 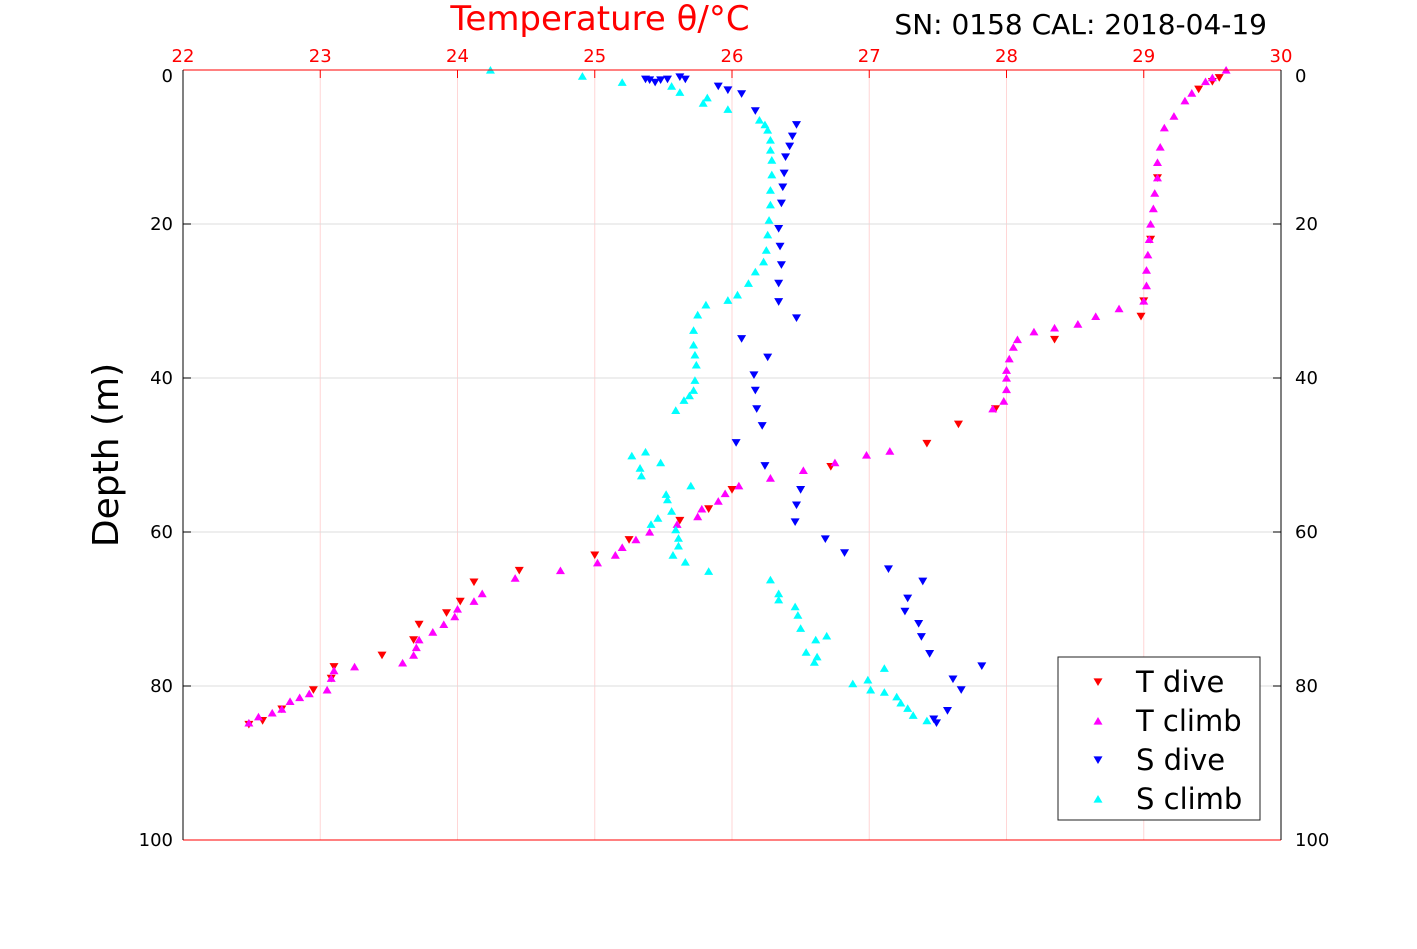 What do you see at coordinates (106, 455) in the screenshot?
I see `y-axis-label: Depth (m)` at bounding box center [106, 455].